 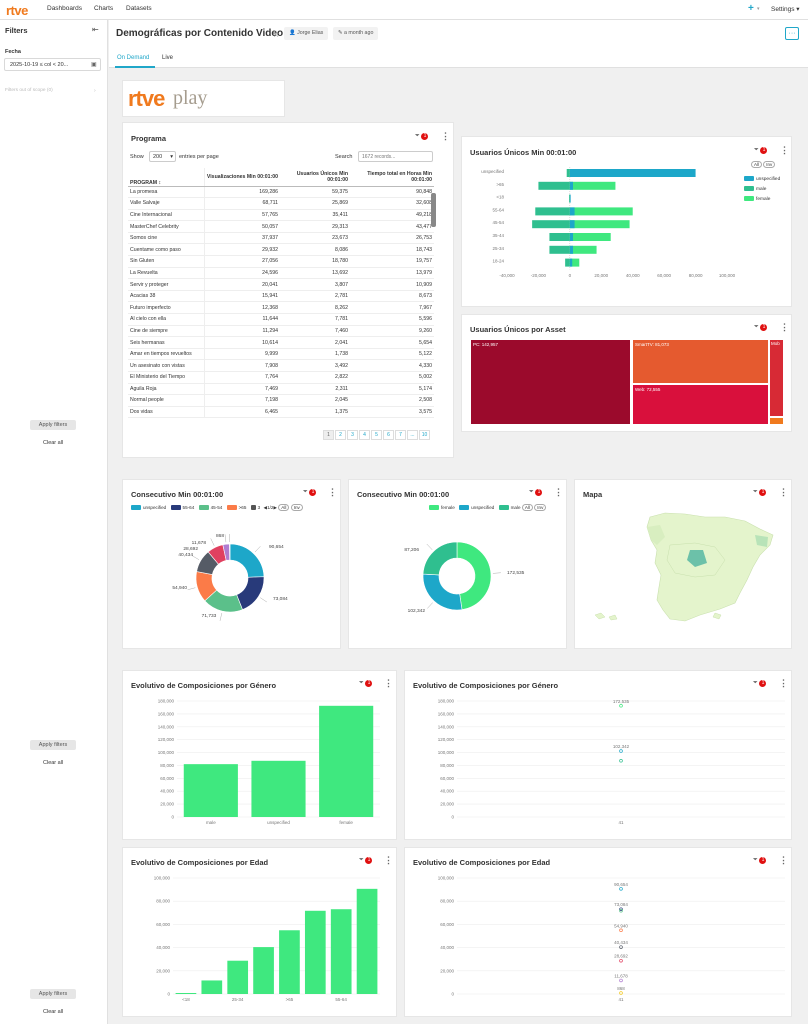 What do you see at coordinates (550, 382) in the screenshot?
I see `treemap-cell-pc: PC: 142,957` at bounding box center [550, 382].